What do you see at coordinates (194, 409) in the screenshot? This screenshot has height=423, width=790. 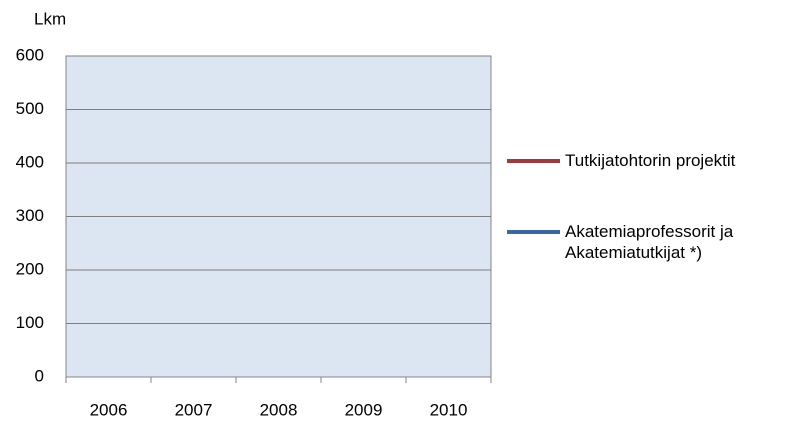 I see `x-tick-label: 2007` at bounding box center [194, 409].